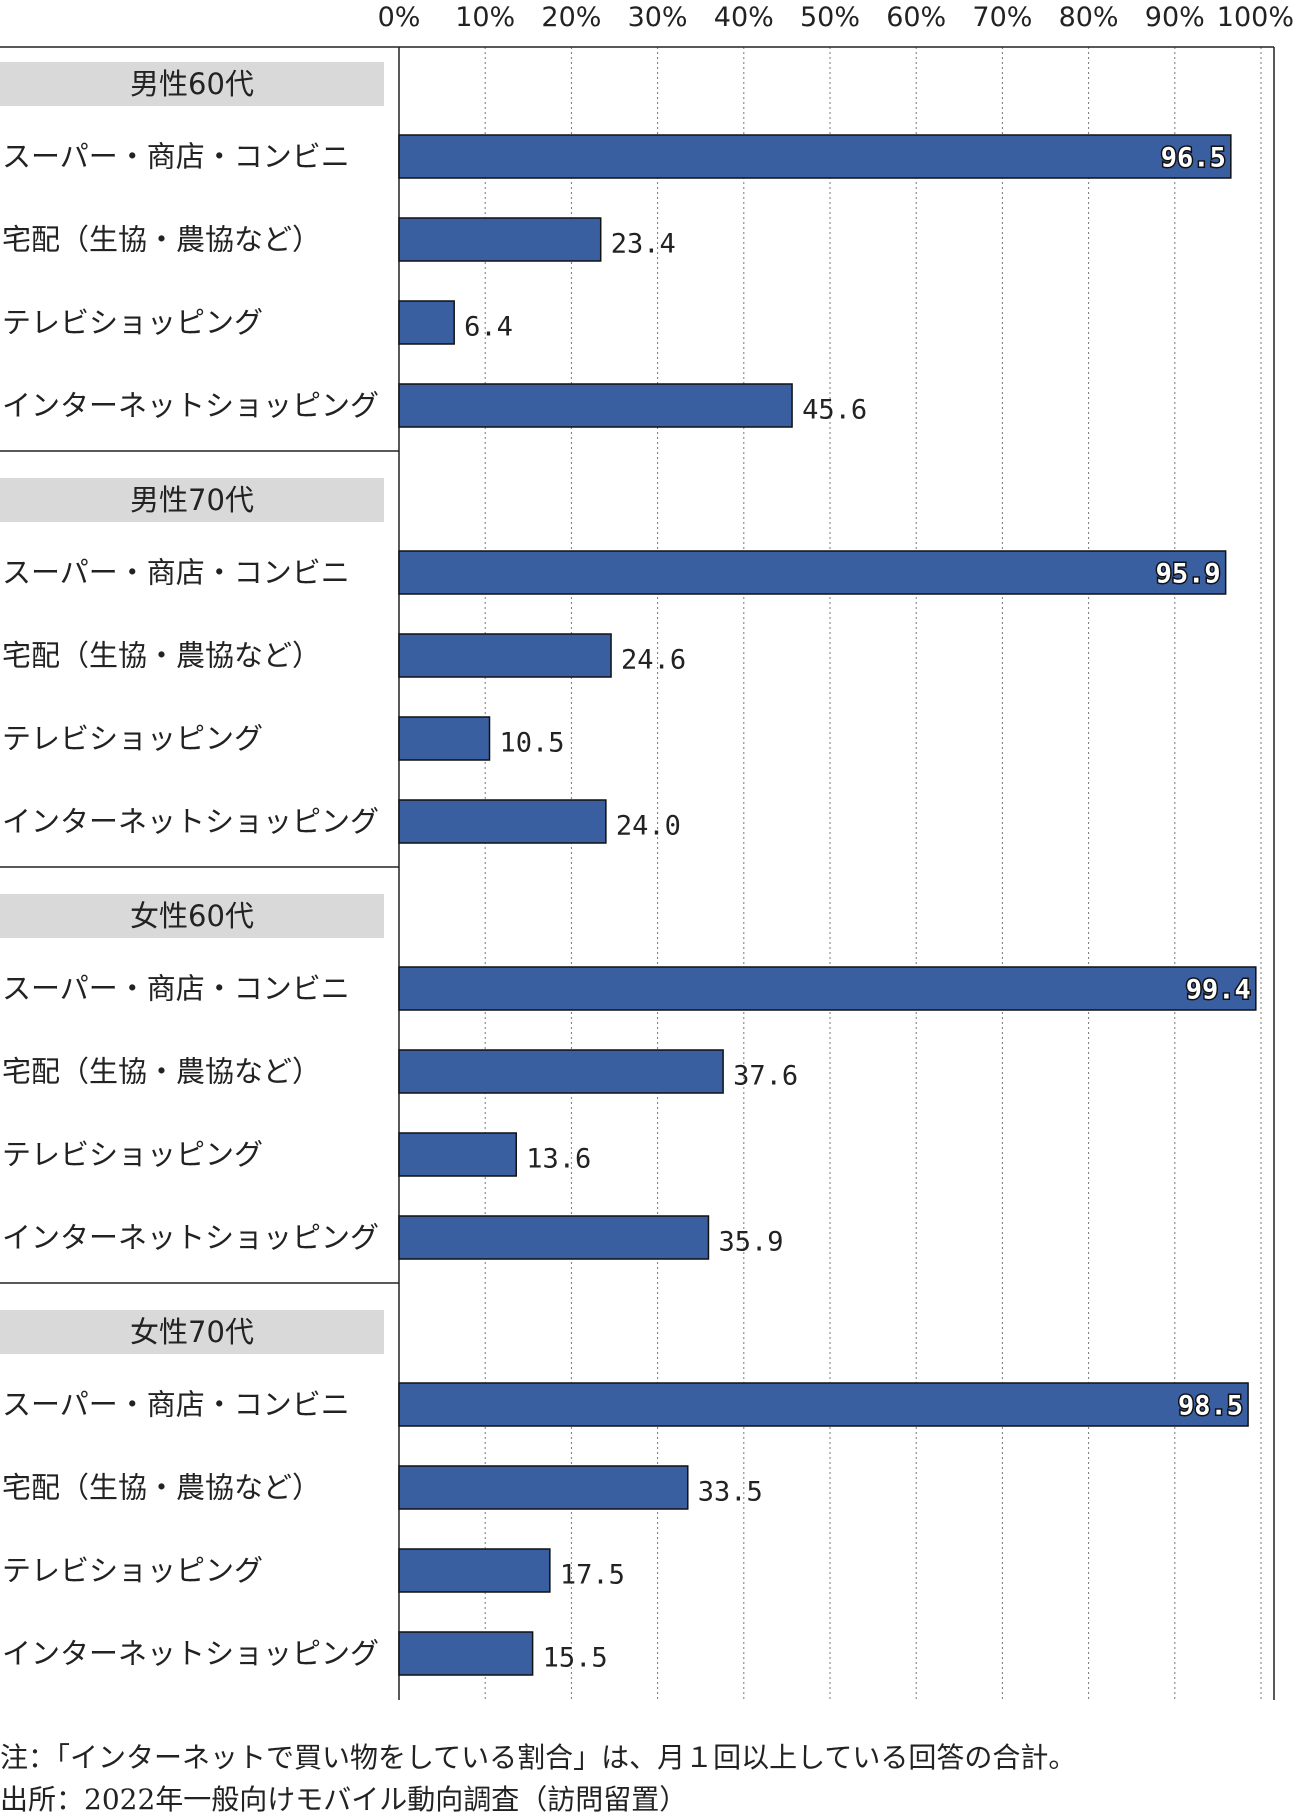  Describe the element at coordinates (592, 1575) in the screenshot. I see `data-label: 17.5` at that location.